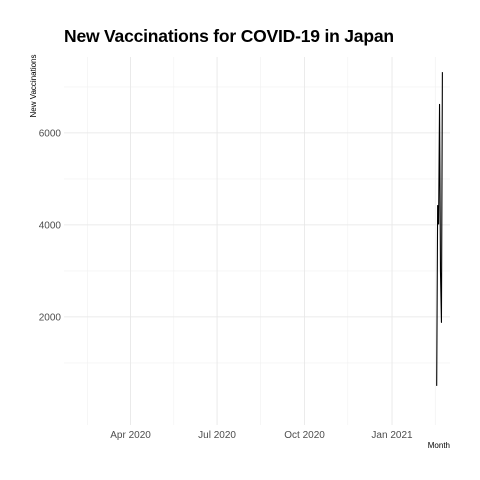 This screenshot has width=480, height=480. What do you see at coordinates (304, 435) in the screenshot?
I see `x-tick-label: Oct 2020` at bounding box center [304, 435].